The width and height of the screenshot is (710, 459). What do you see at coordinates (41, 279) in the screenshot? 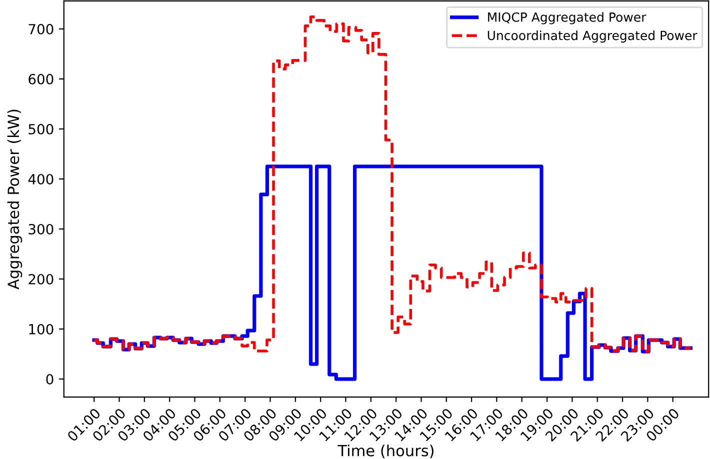
I see `y-tick-label: 200` at bounding box center [41, 279].